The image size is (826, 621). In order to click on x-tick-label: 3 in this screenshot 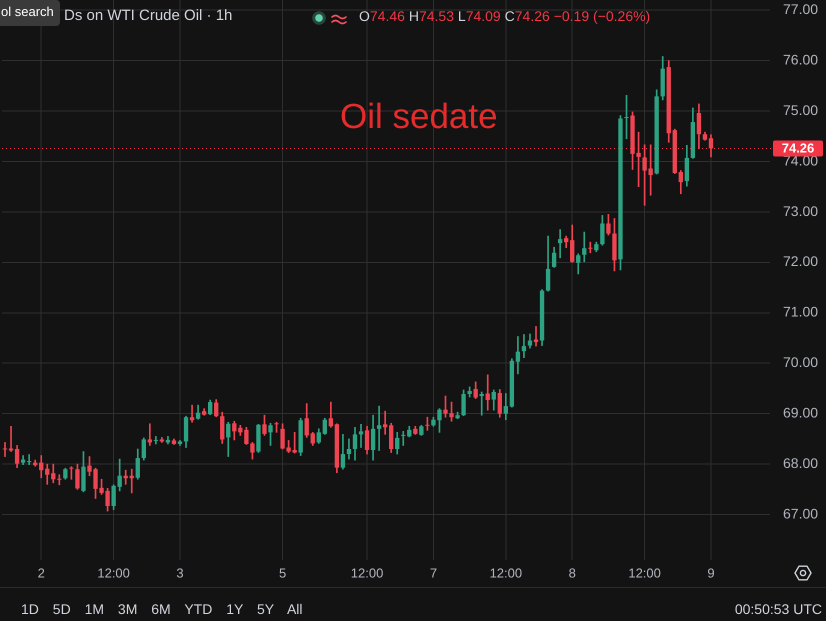, I will do `click(180, 572)`.